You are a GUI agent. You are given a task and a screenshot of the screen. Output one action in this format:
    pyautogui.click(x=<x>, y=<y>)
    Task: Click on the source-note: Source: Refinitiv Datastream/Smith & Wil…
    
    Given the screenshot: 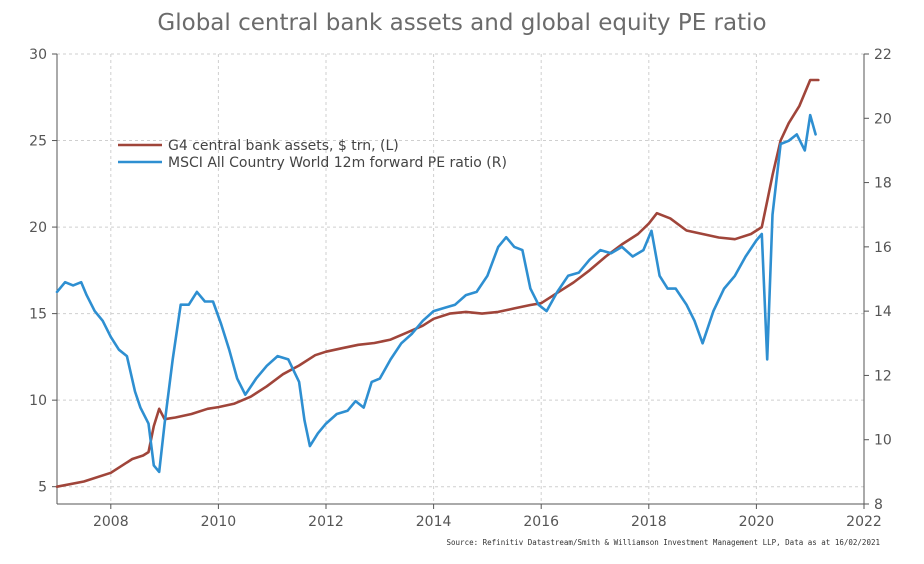 What is the action you would take?
    pyautogui.click(x=663, y=542)
    